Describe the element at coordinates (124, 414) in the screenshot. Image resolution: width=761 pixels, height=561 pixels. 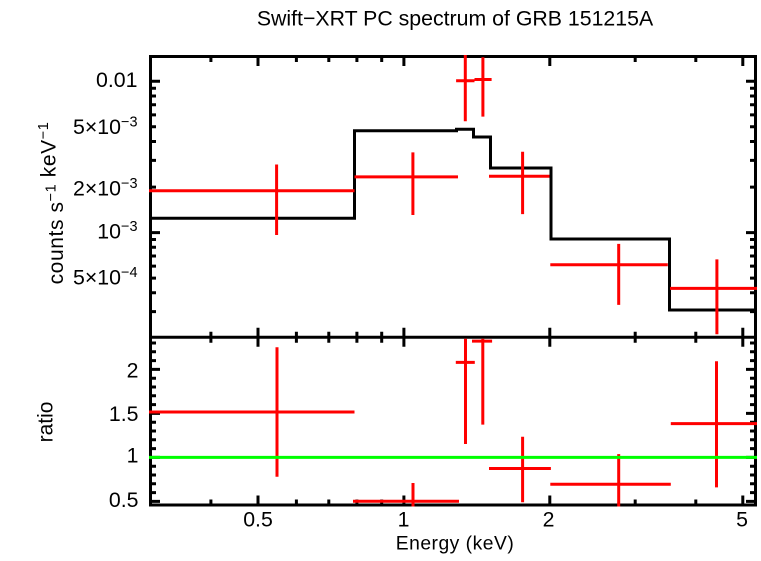
I see `svg-text: 1.5` at that location.